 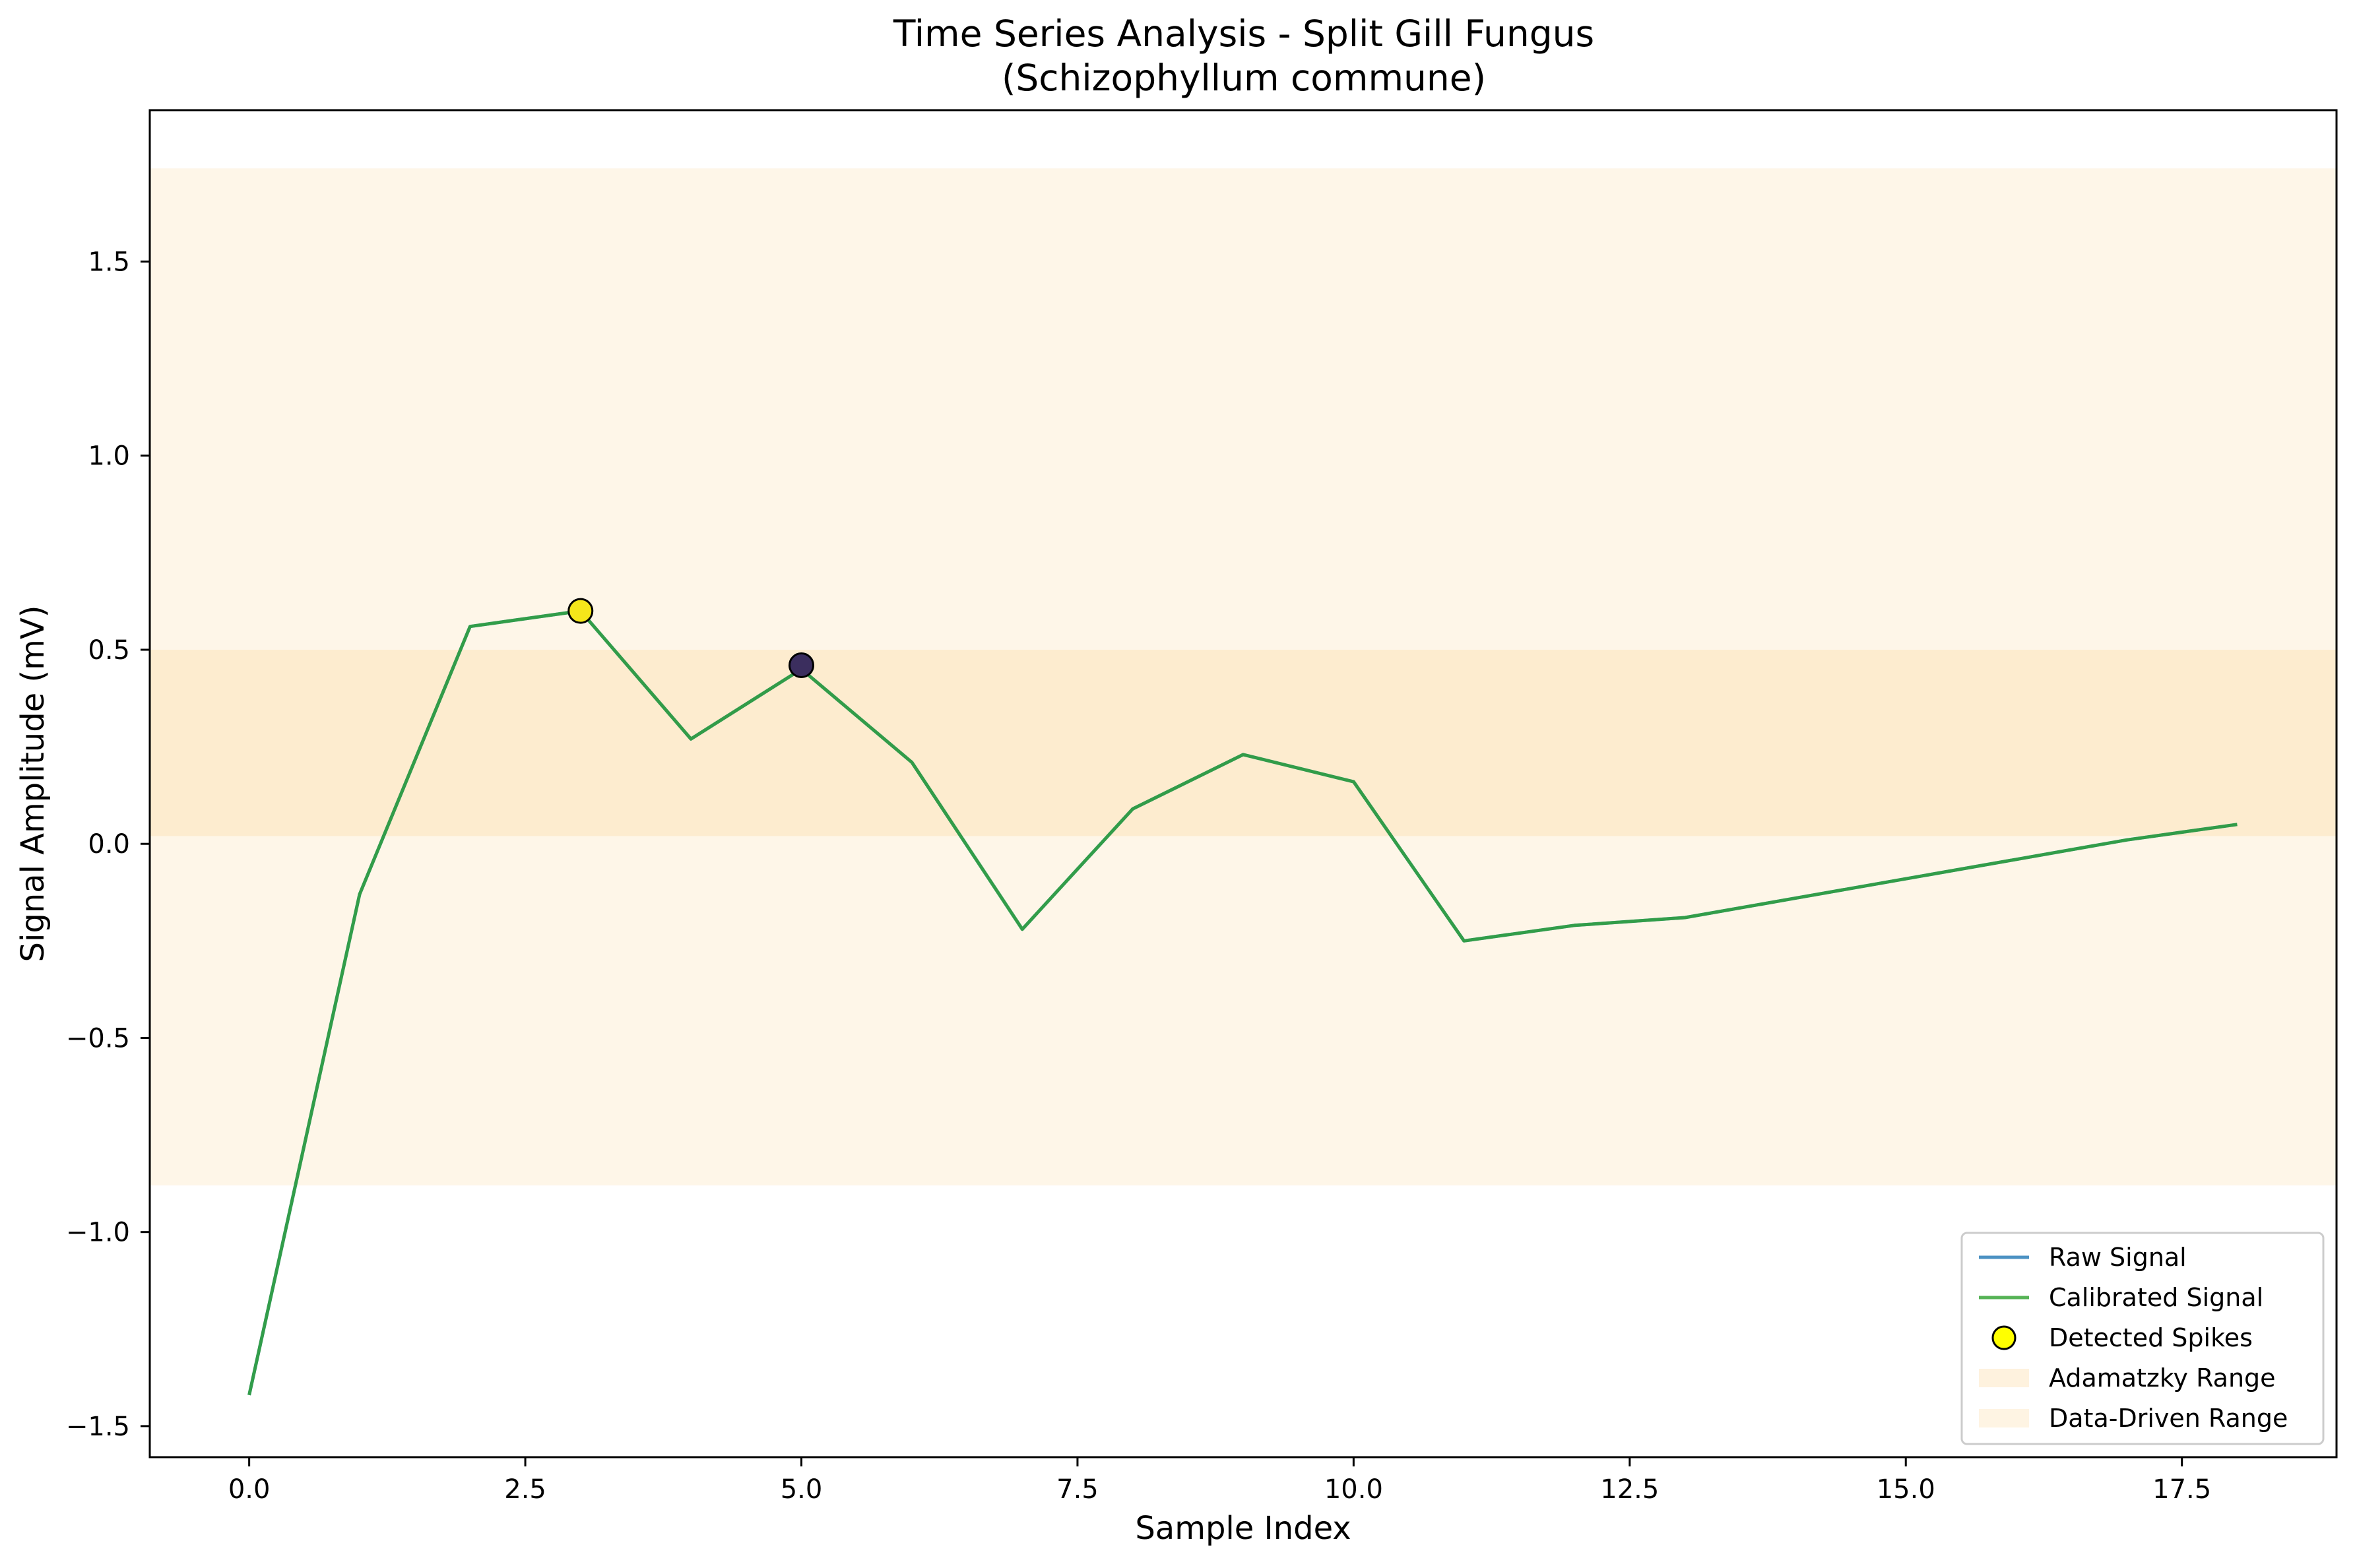 What do you see at coordinates (1244, 34) in the screenshot?
I see `chart-title: Time Series Analysis - Split Gill Fungus` at bounding box center [1244, 34].